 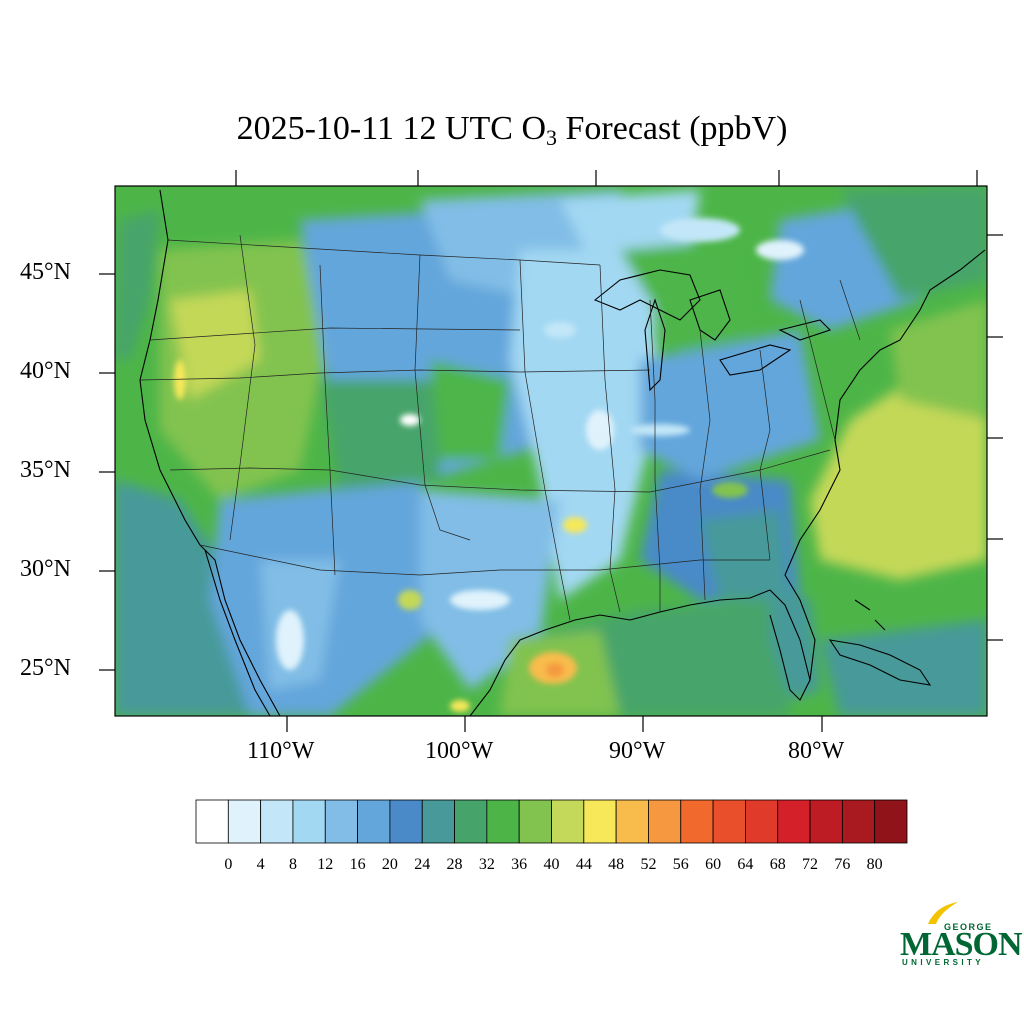 I want to click on colorbar-tick-label: 72, so click(x=810, y=864).